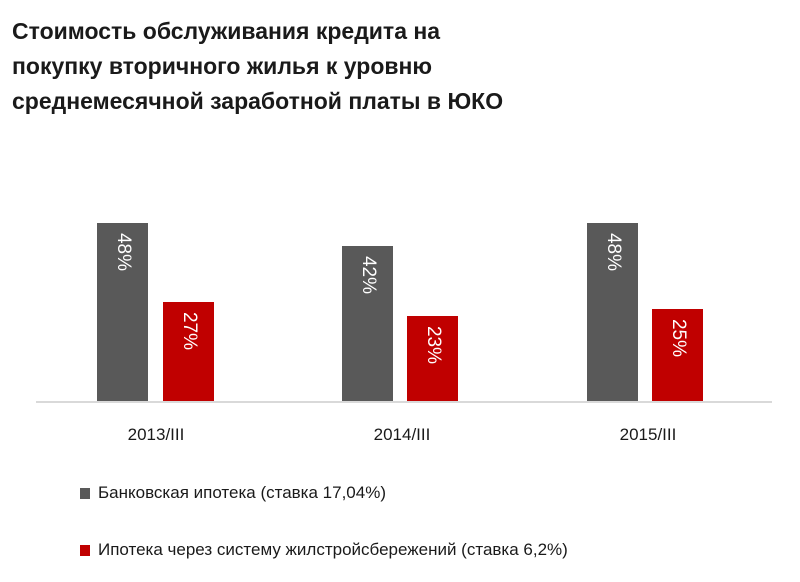  I want to click on bar-2014-III-series-2: 23%, so click(432, 359).